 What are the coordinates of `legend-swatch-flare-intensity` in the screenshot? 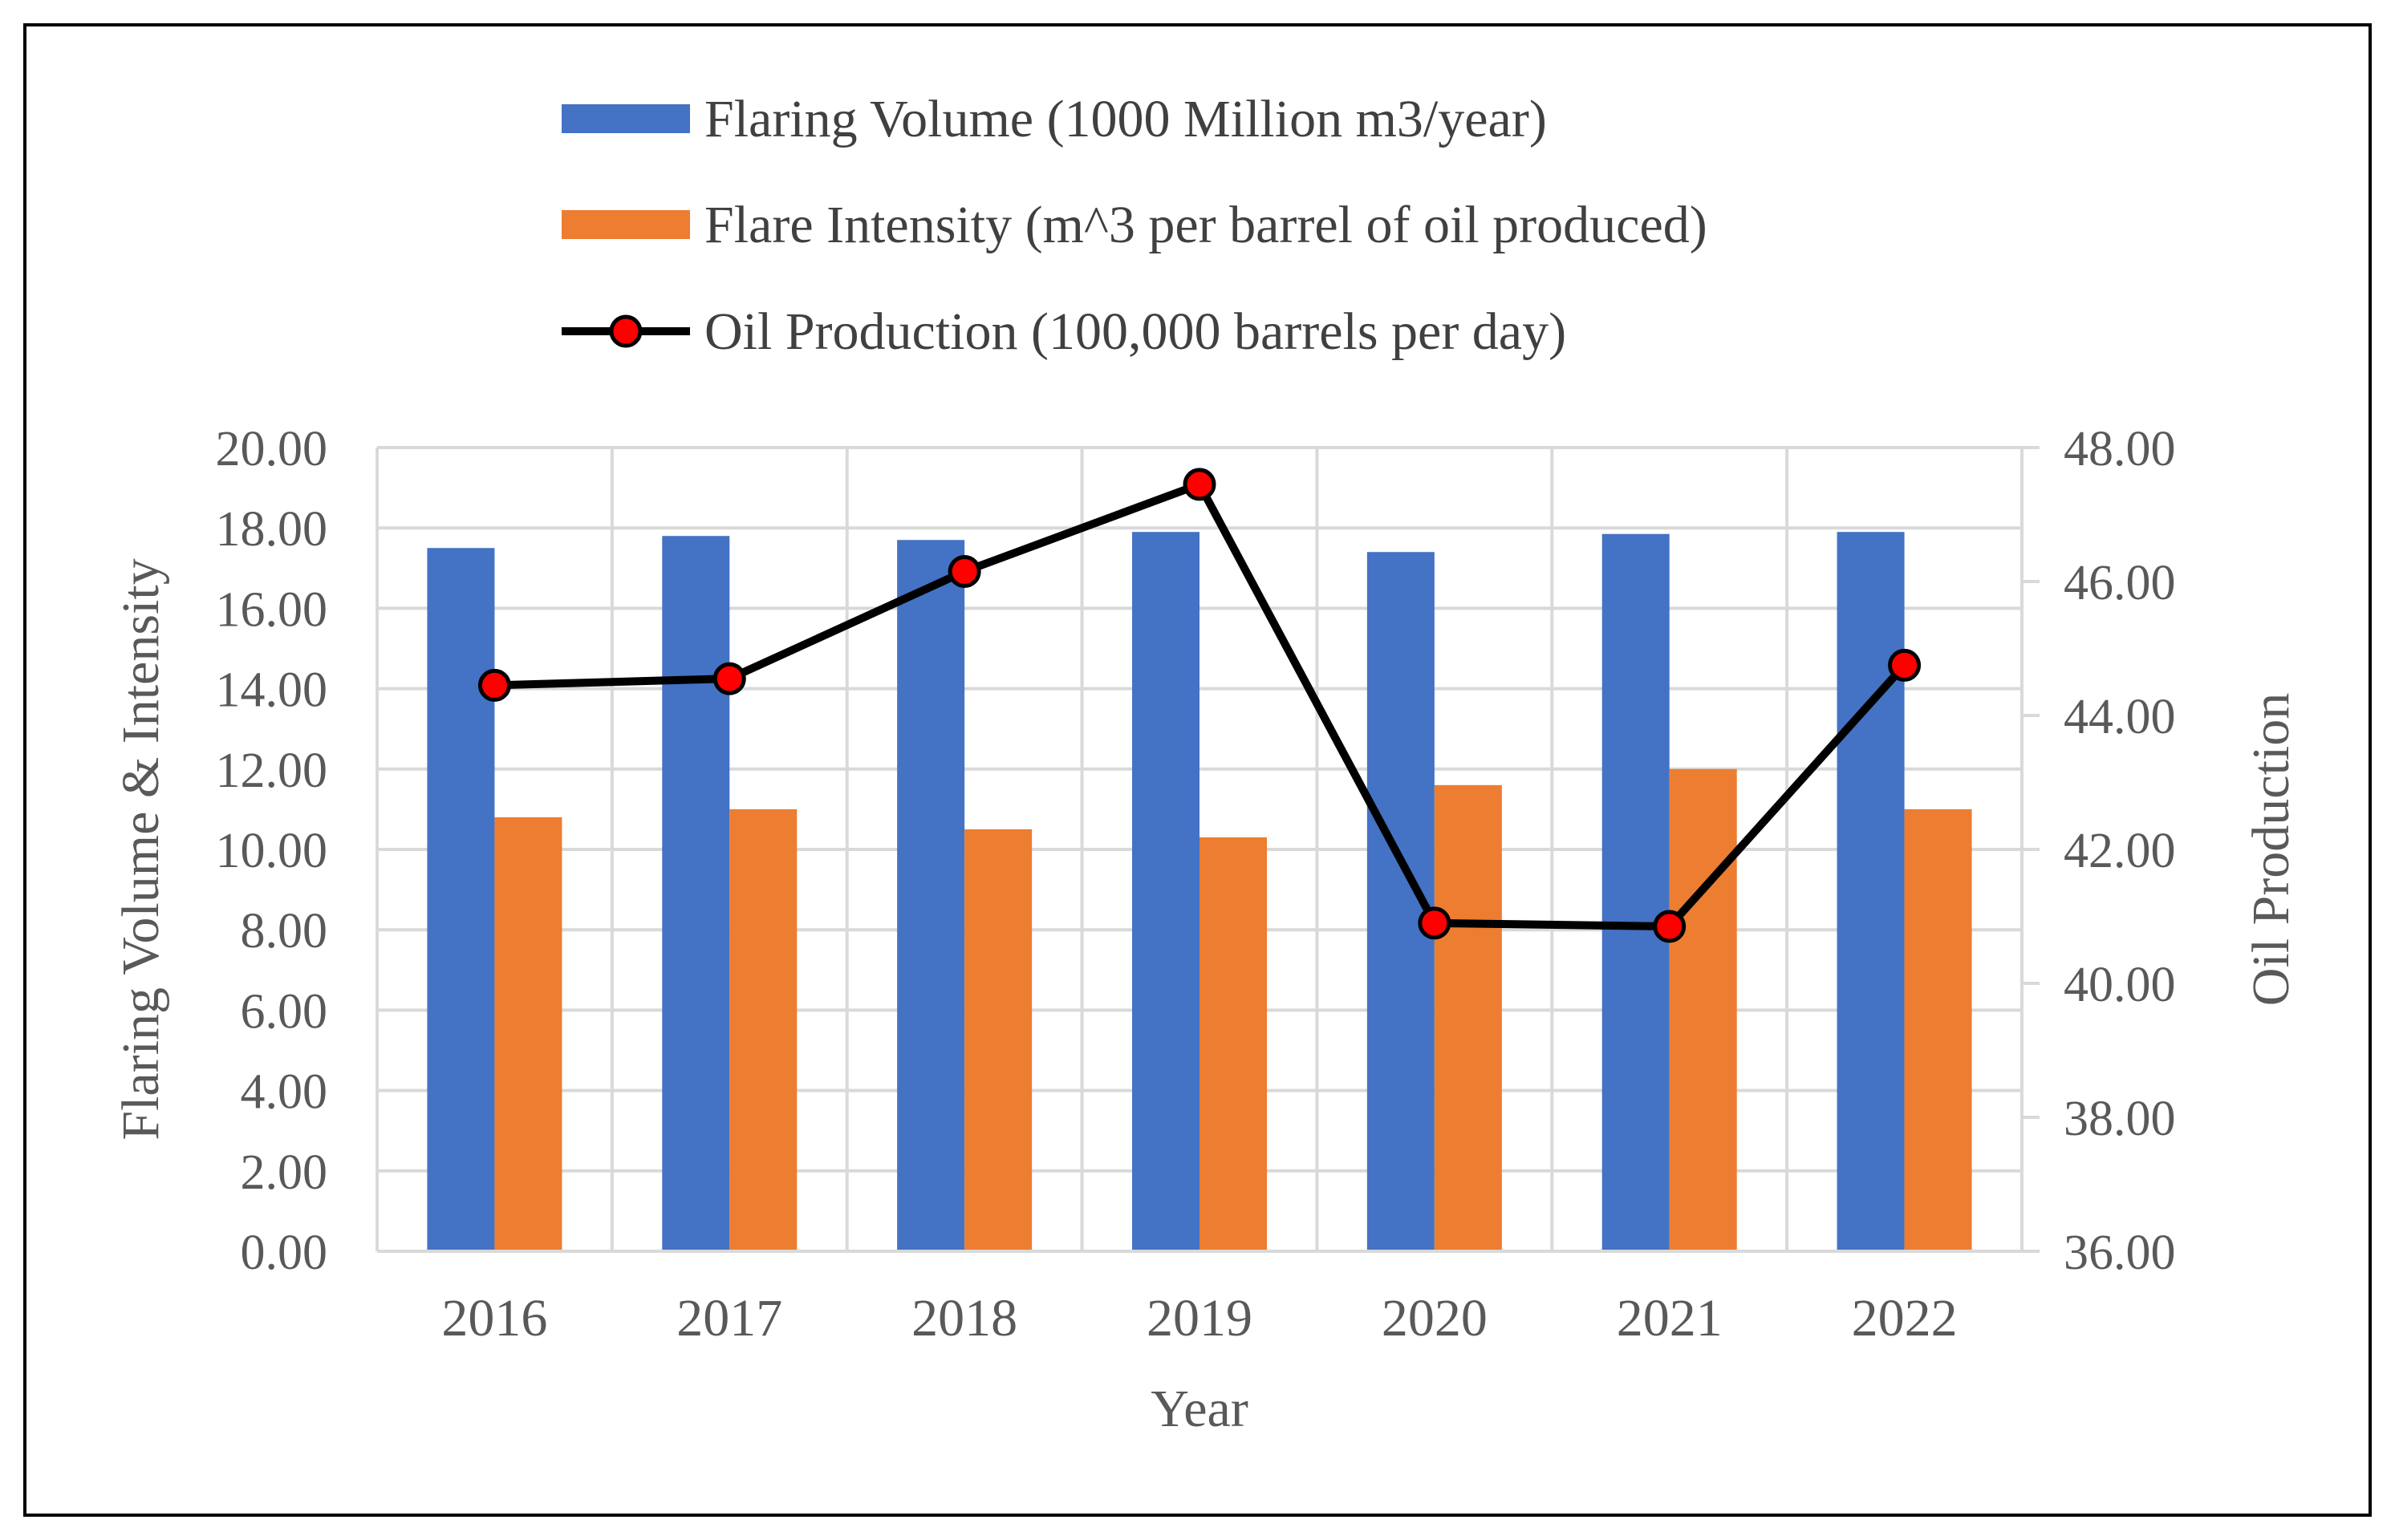 It's located at (626, 225).